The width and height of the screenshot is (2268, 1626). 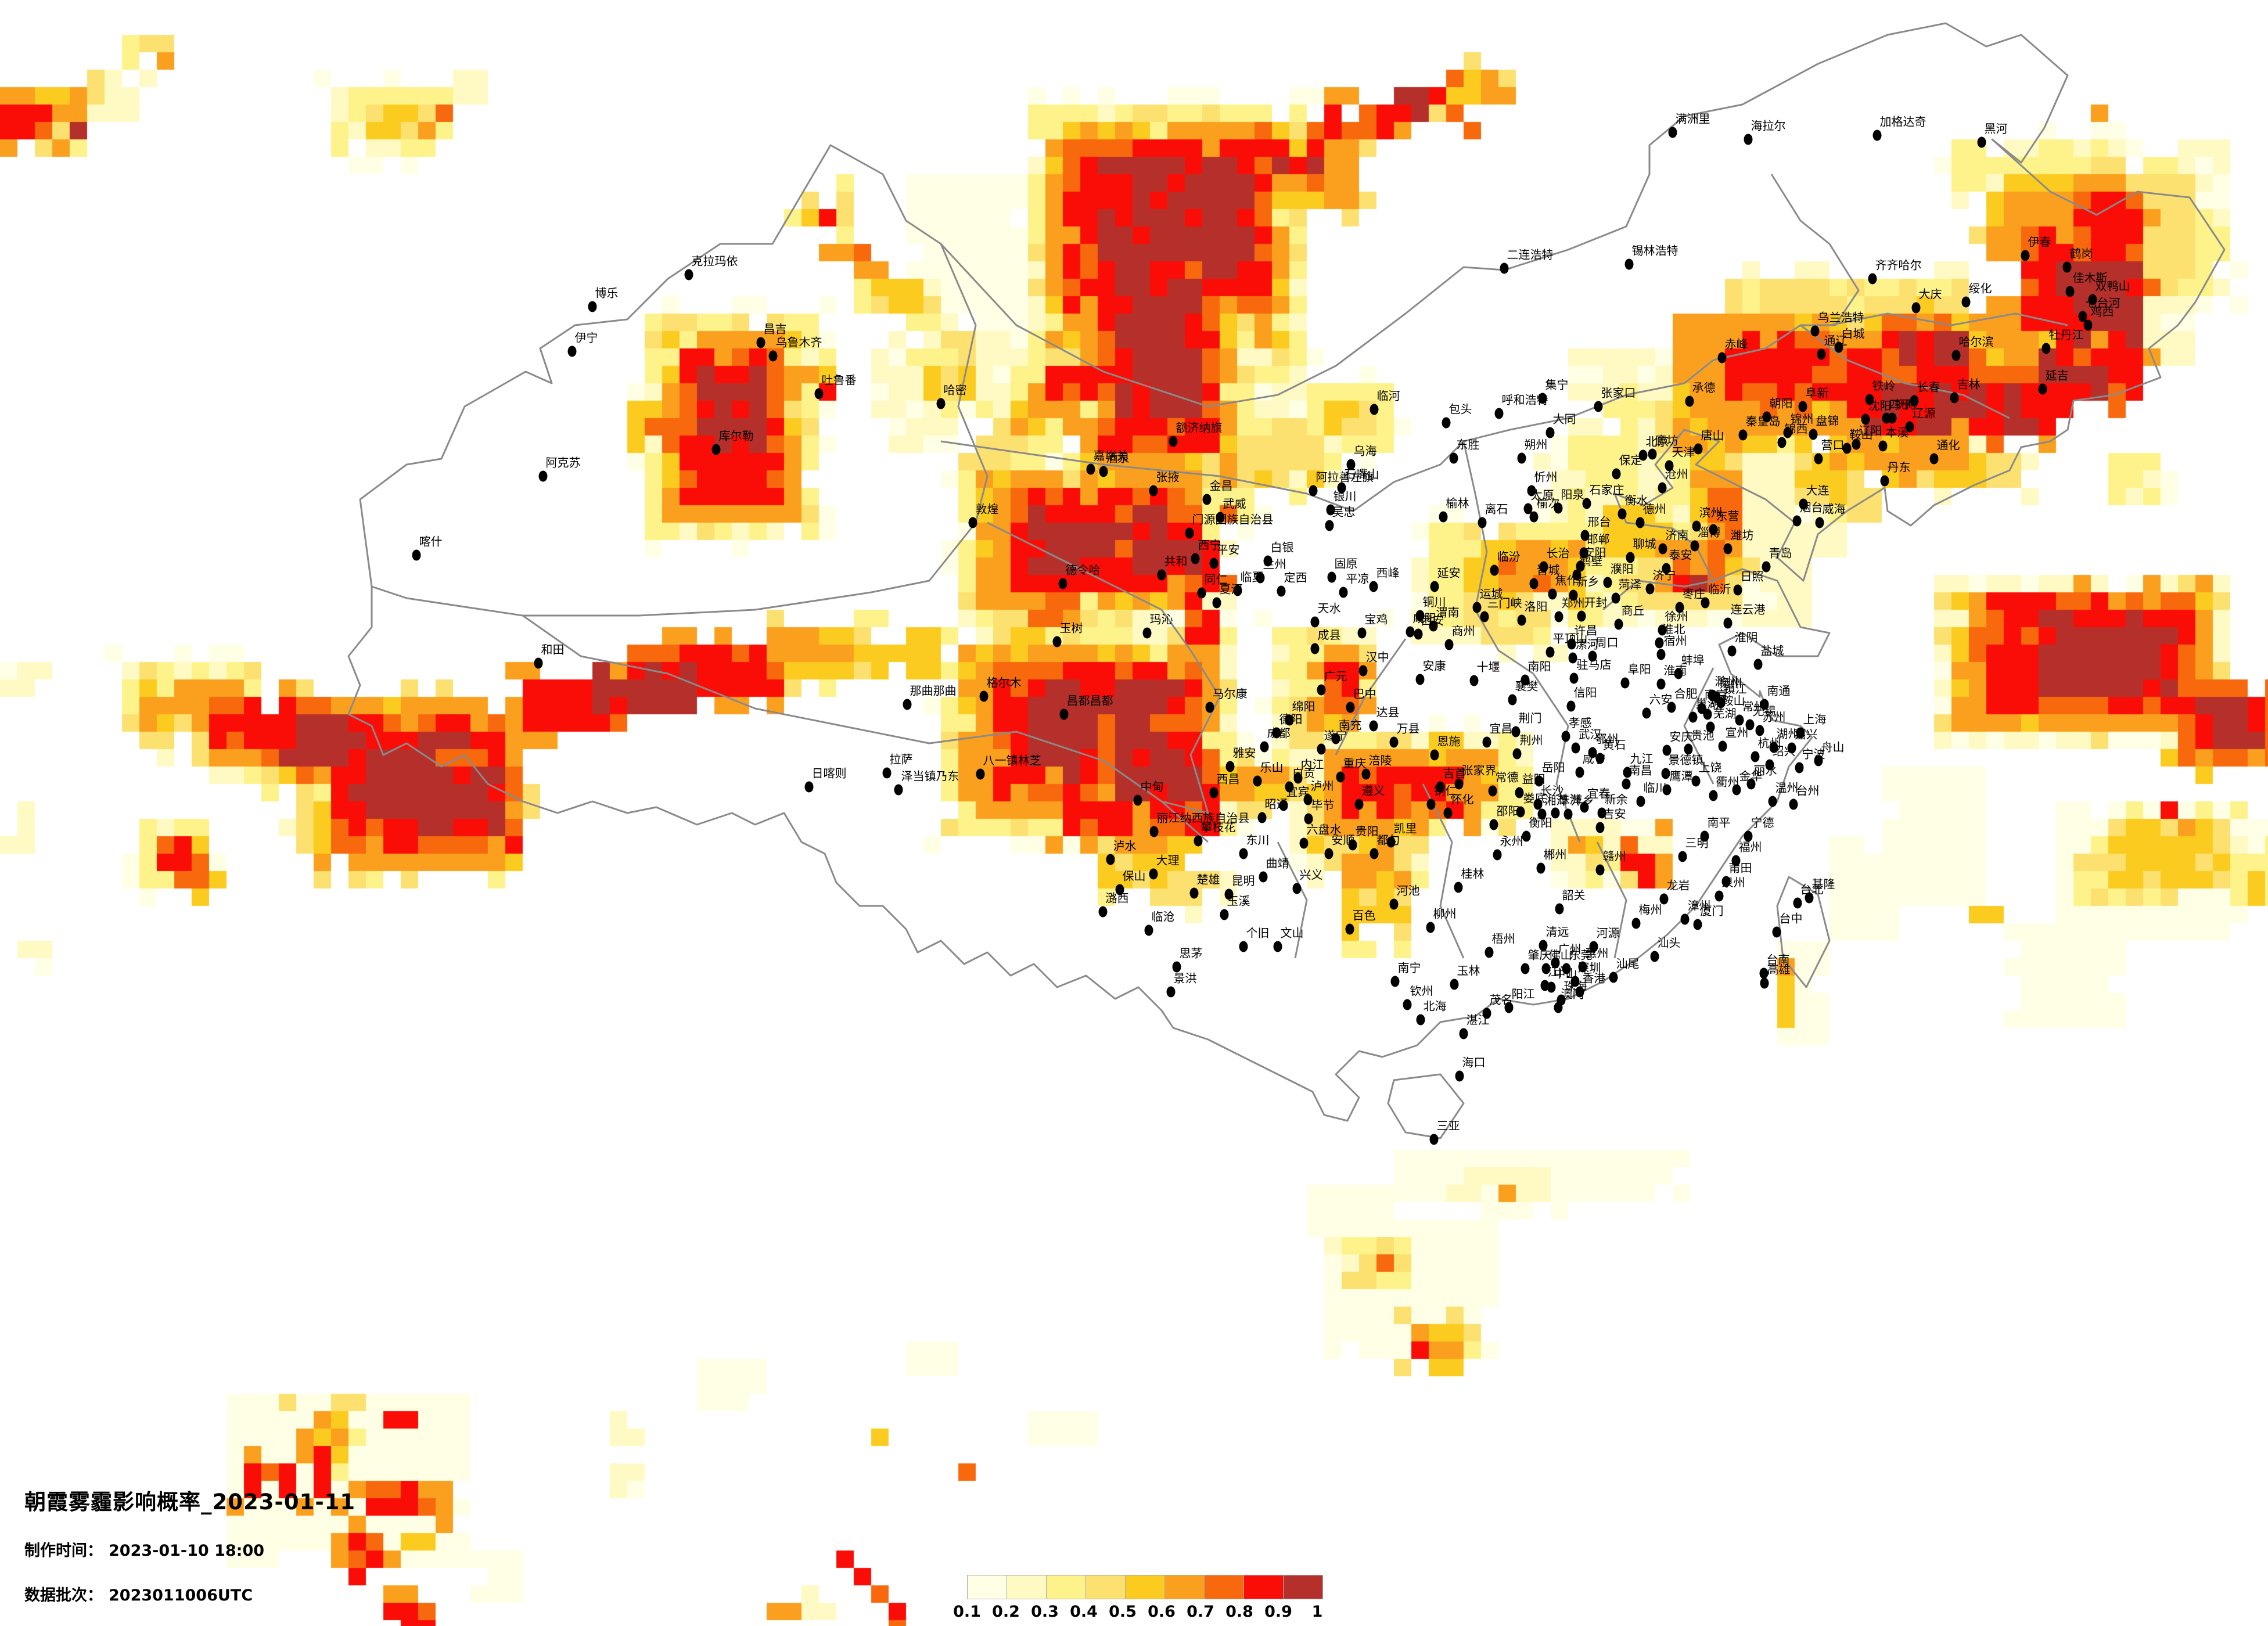 What do you see at coordinates (1199, 427) in the screenshot?
I see `city-label: 额济纳旗` at bounding box center [1199, 427].